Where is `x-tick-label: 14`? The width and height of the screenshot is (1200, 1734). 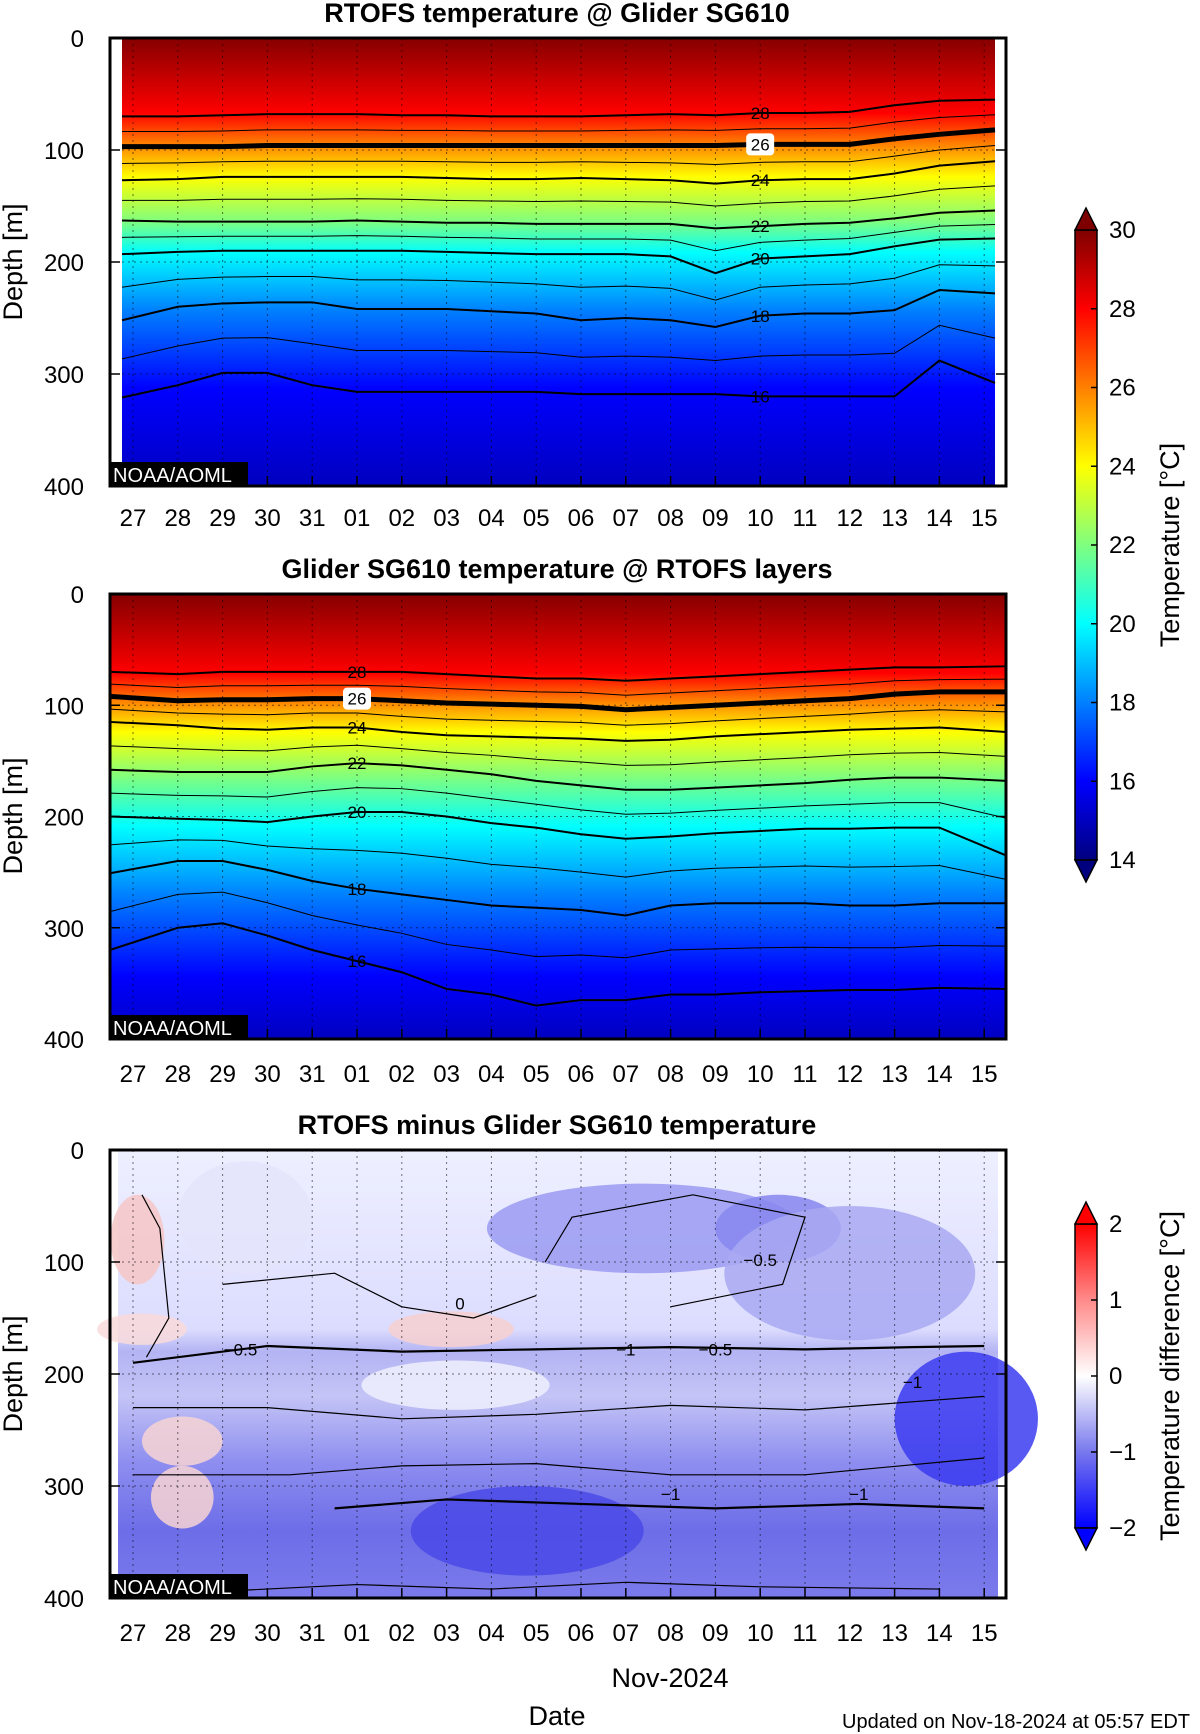
x-tick-label: 14 is located at coordinates (939, 518).